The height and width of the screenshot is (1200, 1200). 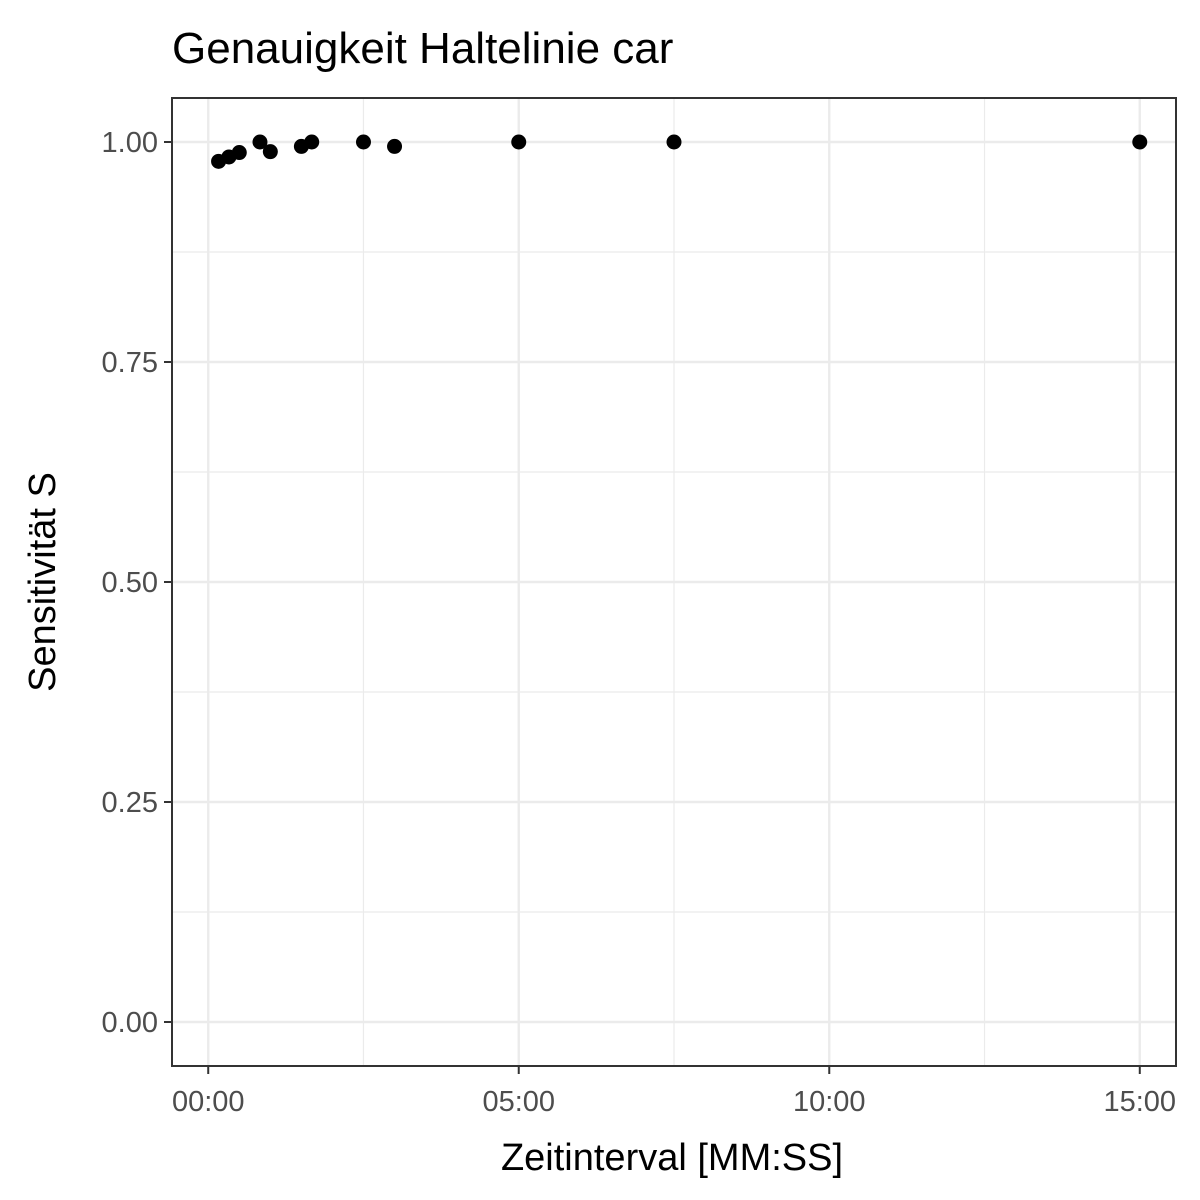 What do you see at coordinates (130, 1023) in the screenshot?
I see `y-tick-label: 0.00` at bounding box center [130, 1023].